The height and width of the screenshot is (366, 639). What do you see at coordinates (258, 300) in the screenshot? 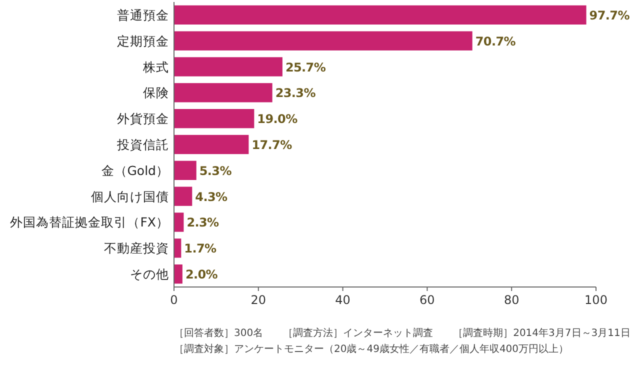
I see `x-tick-label: 20` at bounding box center [258, 300].